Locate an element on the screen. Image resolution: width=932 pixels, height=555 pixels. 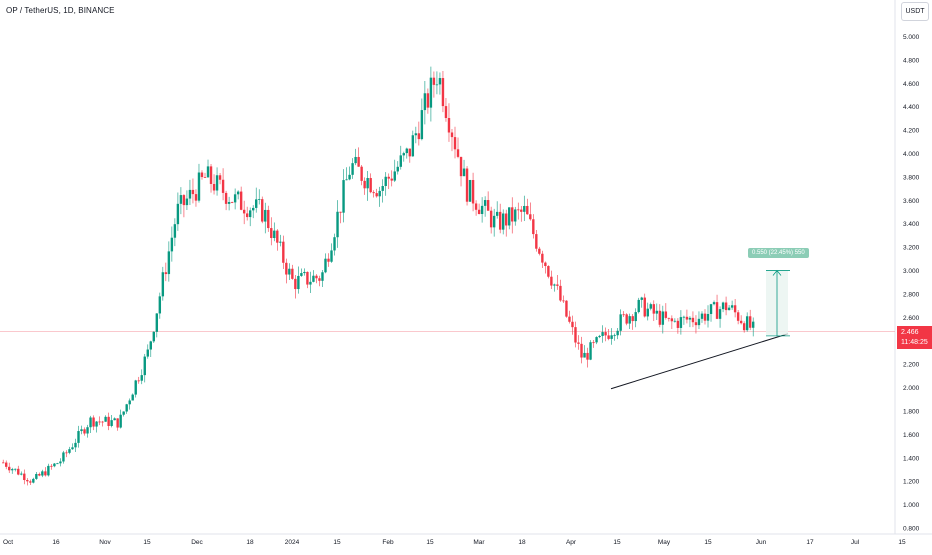
x-tick-label: Jun is located at coordinates (761, 542).